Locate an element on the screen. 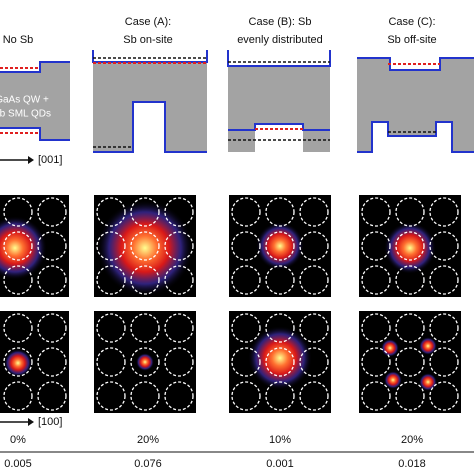  column-title: Sb off-site is located at coordinates (411, 40).